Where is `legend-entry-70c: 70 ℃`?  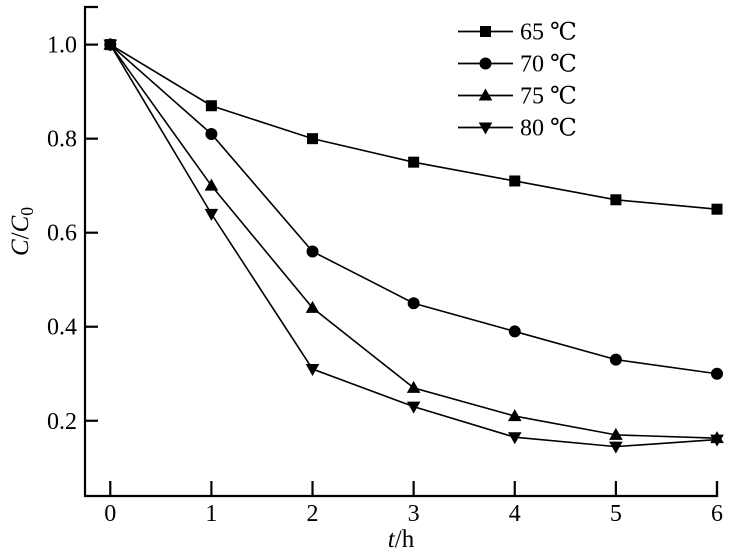 legend-entry-70c: 70 ℃ is located at coordinates (517, 65).